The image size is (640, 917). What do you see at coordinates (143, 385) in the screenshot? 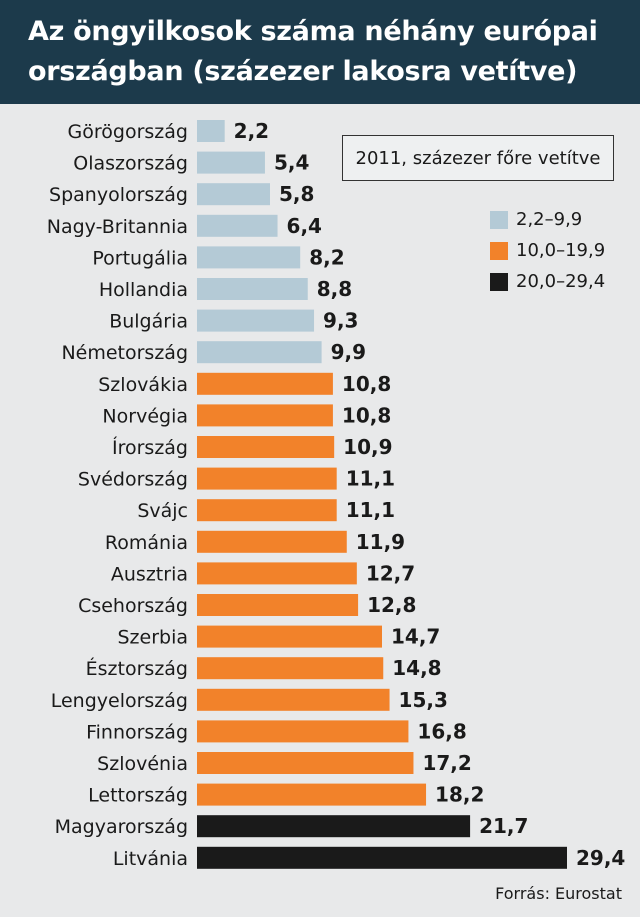
I see `category-label: Szlovákia` at bounding box center [143, 385].